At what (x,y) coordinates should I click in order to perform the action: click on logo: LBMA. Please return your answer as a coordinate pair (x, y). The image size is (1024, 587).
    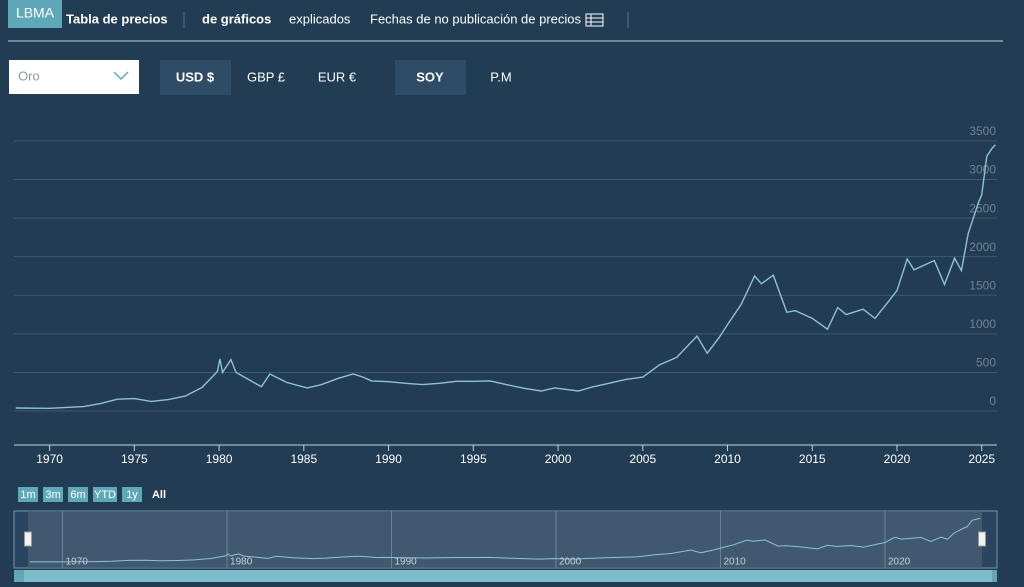
    Looking at the image, I should click on (35, 13).